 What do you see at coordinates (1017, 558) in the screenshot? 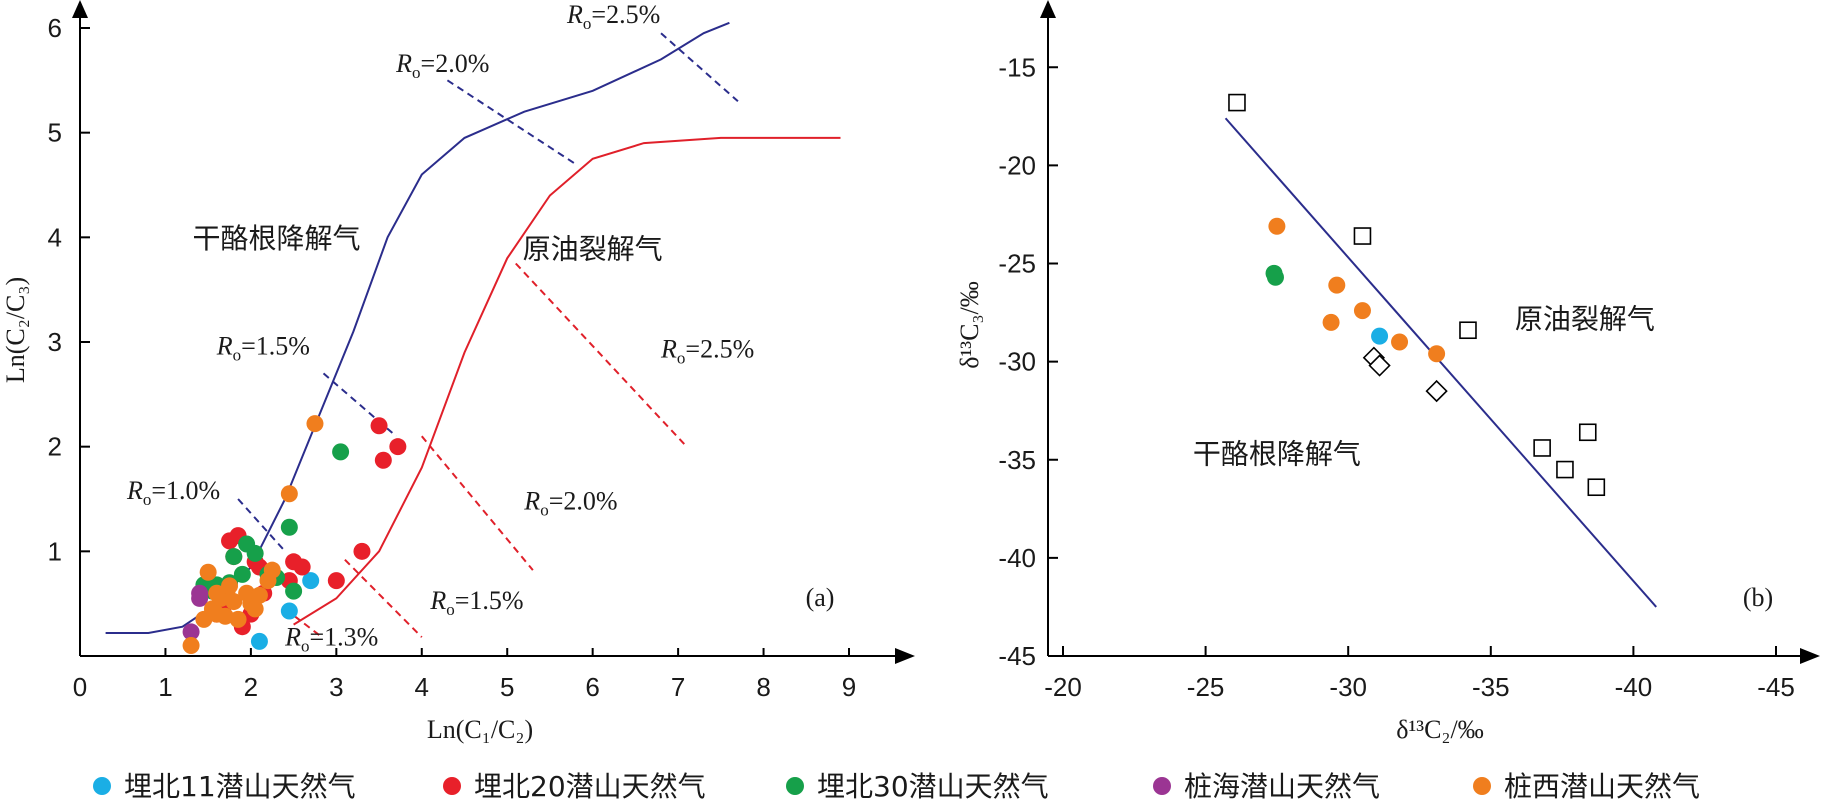
I see `panel-b-y-tick-label: -40` at bounding box center [1017, 558].